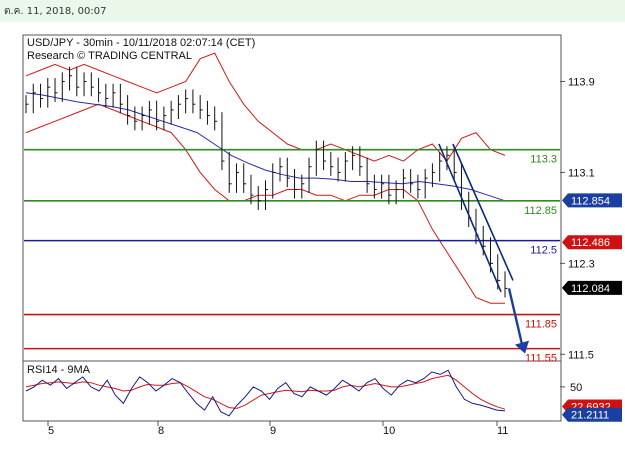  Describe the element at coordinates (502, 431) in the screenshot. I see `x-tick-label: 11` at that location.